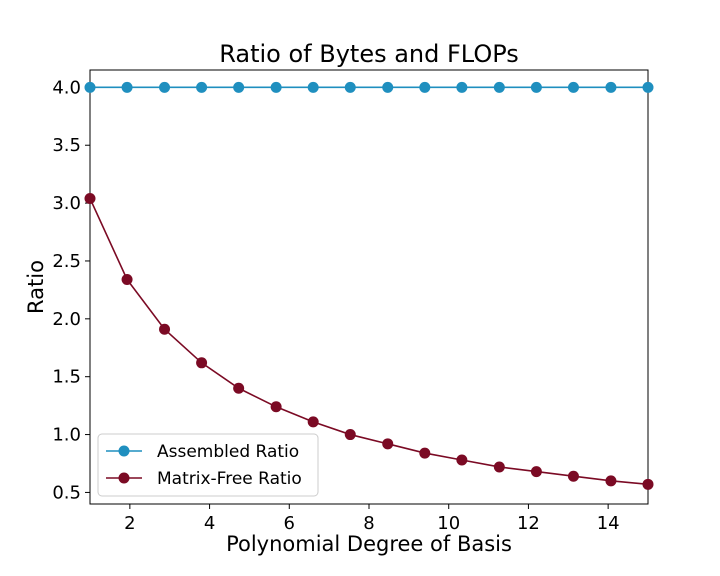  What do you see at coordinates (369, 54) in the screenshot?
I see `chart-title: Ratio of Bytes and FLOPs` at bounding box center [369, 54].